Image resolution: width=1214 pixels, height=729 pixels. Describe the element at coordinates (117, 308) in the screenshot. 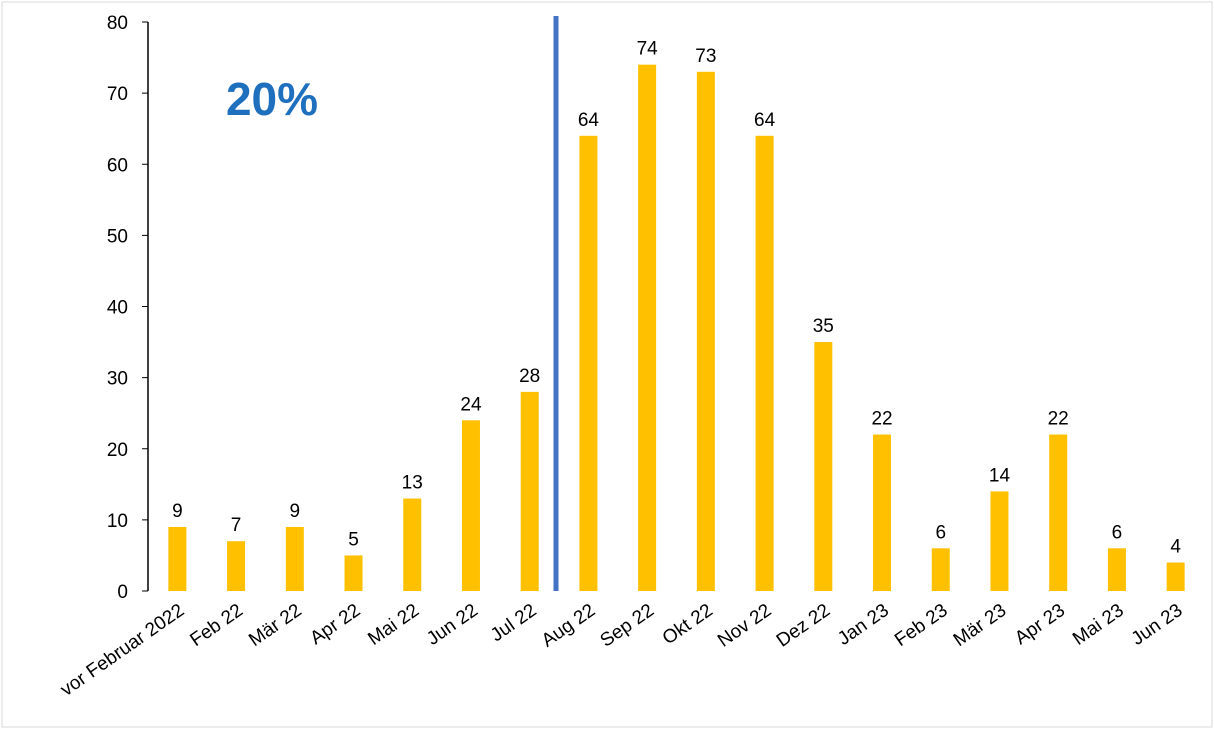

I see `y-tick-label: 40` at that location.